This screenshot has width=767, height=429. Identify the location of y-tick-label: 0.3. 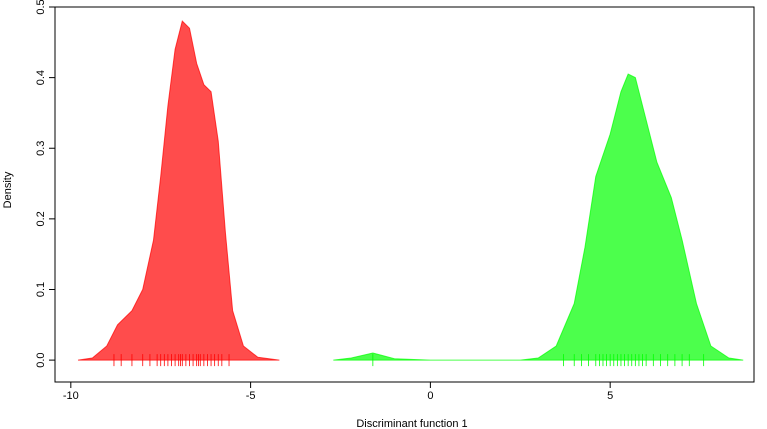
(41, 148).